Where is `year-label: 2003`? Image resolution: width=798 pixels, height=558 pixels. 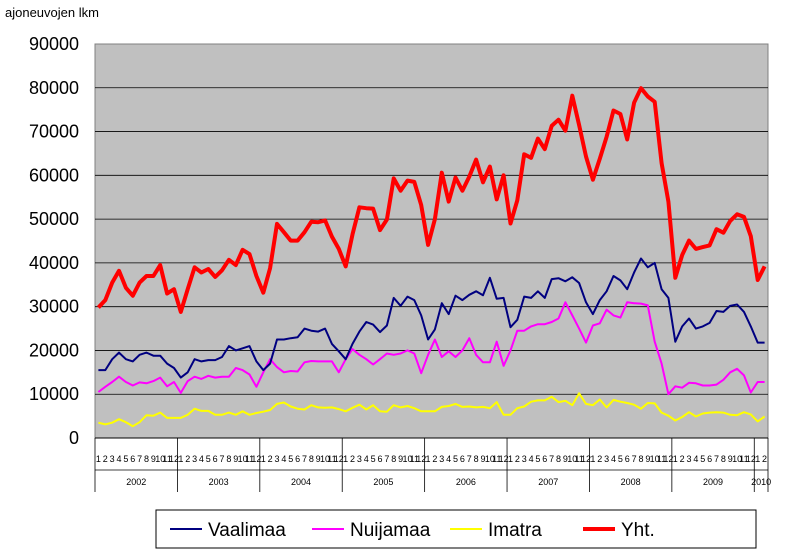 year-label: 2003 is located at coordinates (219, 482).